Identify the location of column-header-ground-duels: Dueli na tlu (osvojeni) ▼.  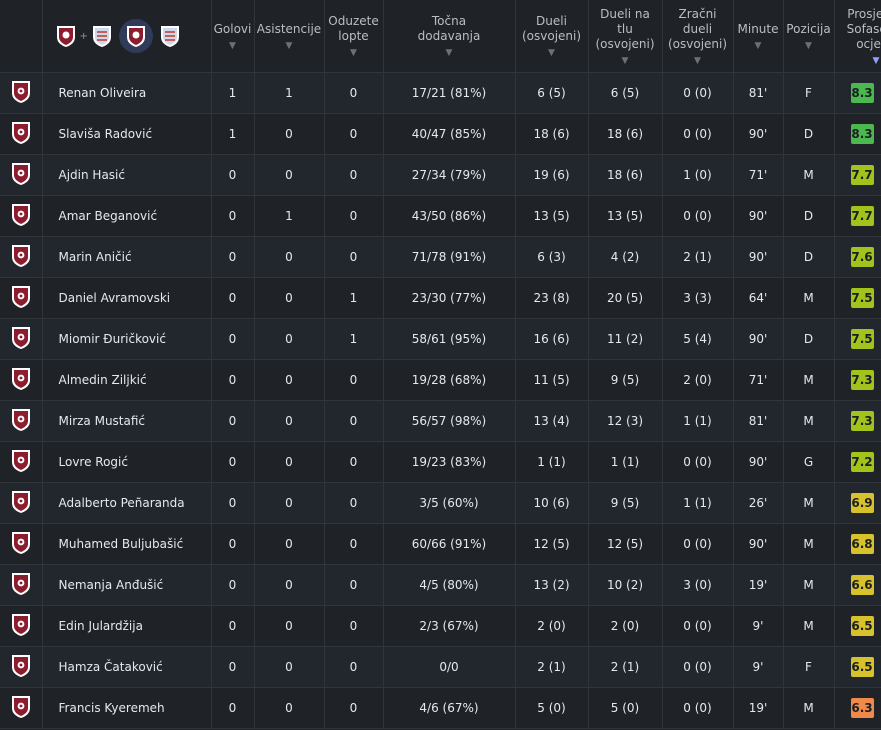
(625, 36).